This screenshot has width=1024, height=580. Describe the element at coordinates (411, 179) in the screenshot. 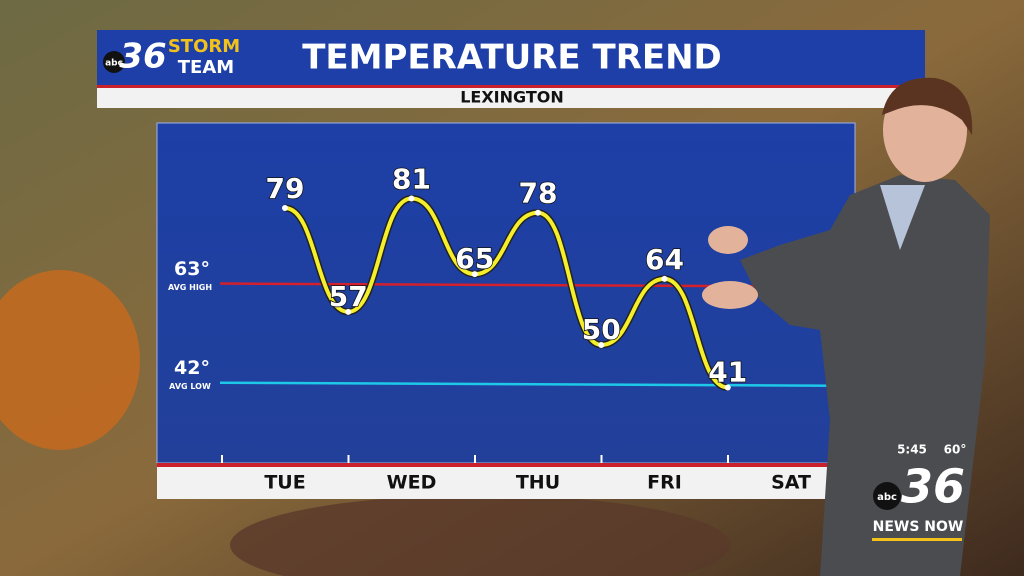

I see `data-label: 81` at that location.